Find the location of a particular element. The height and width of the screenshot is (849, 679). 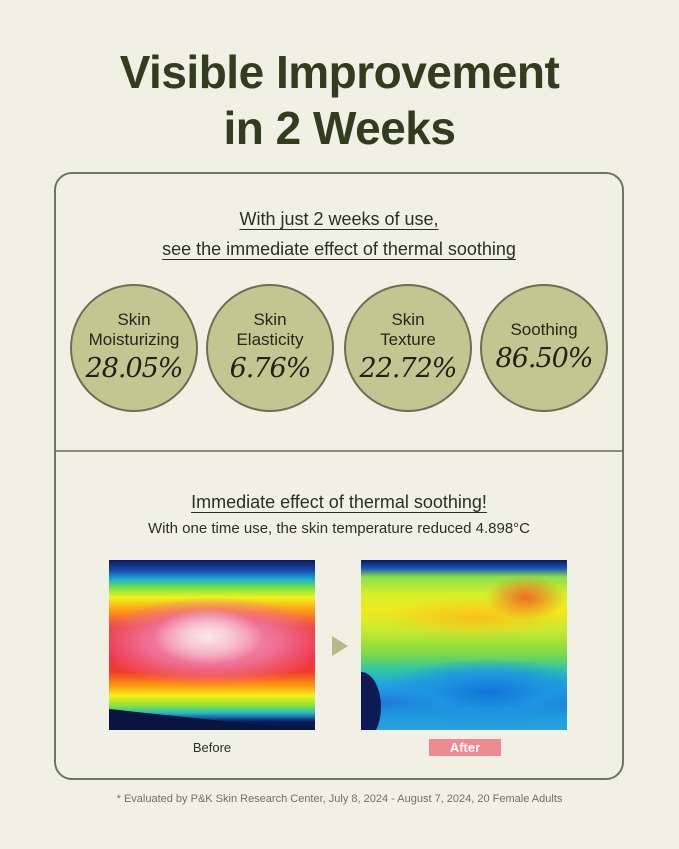

metric-label: Moisturizing is located at coordinates (134, 339).